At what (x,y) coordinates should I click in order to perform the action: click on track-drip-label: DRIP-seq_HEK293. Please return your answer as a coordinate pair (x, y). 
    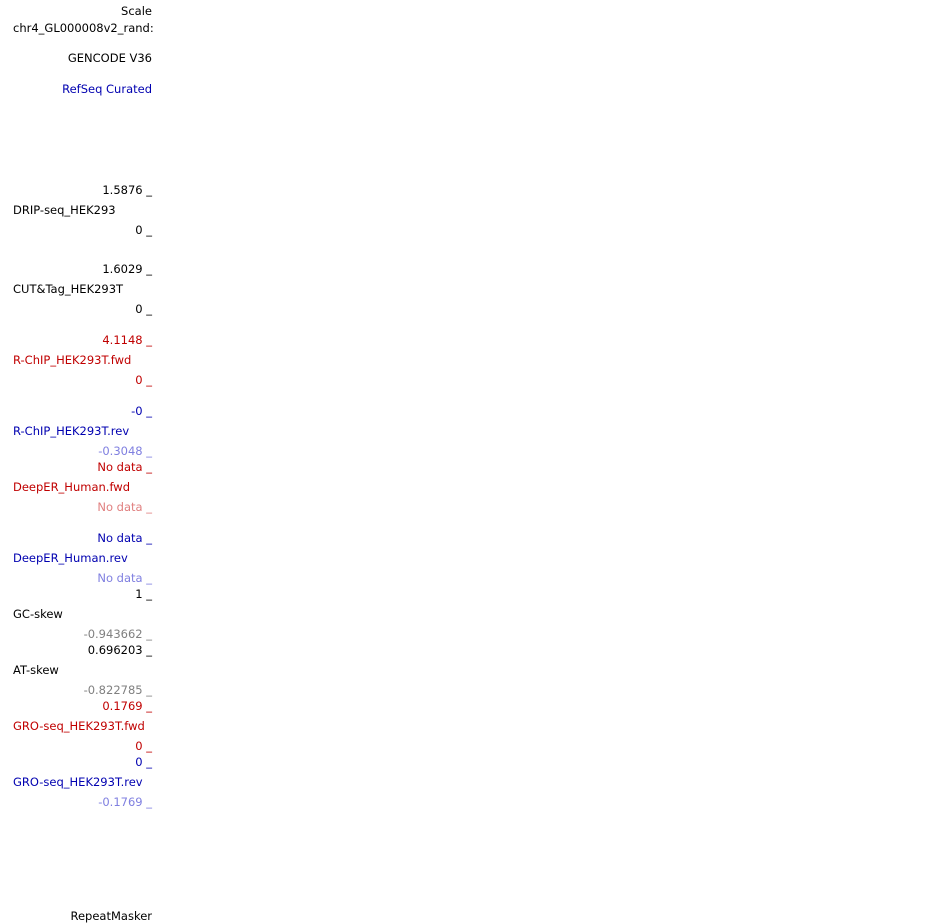
    Looking at the image, I should click on (64, 210).